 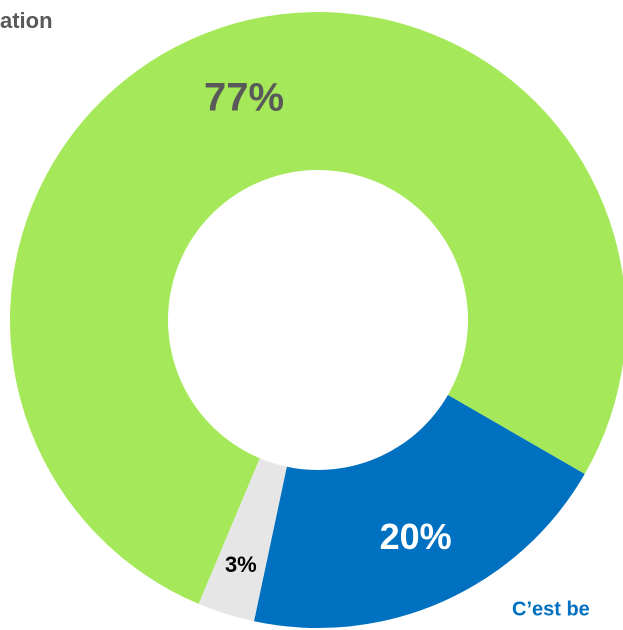 What do you see at coordinates (26, 20) in the screenshot?
I see `chart-title: ation` at bounding box center [26, 20].